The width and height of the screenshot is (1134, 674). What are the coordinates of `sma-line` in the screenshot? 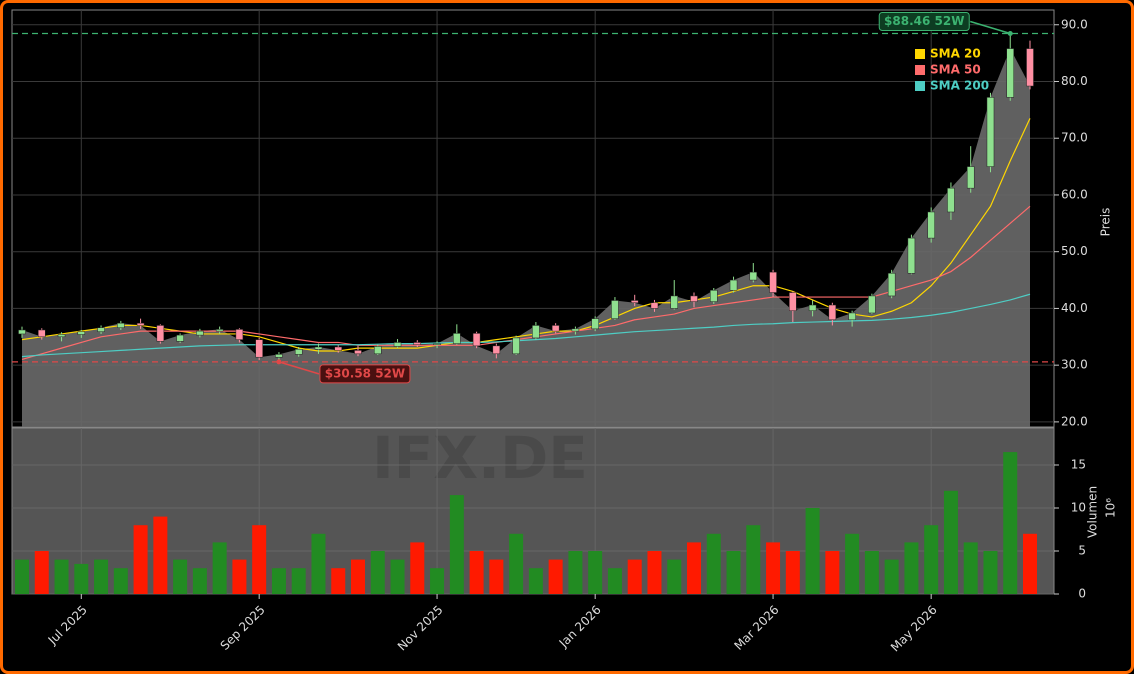 It's located at (526, 325).